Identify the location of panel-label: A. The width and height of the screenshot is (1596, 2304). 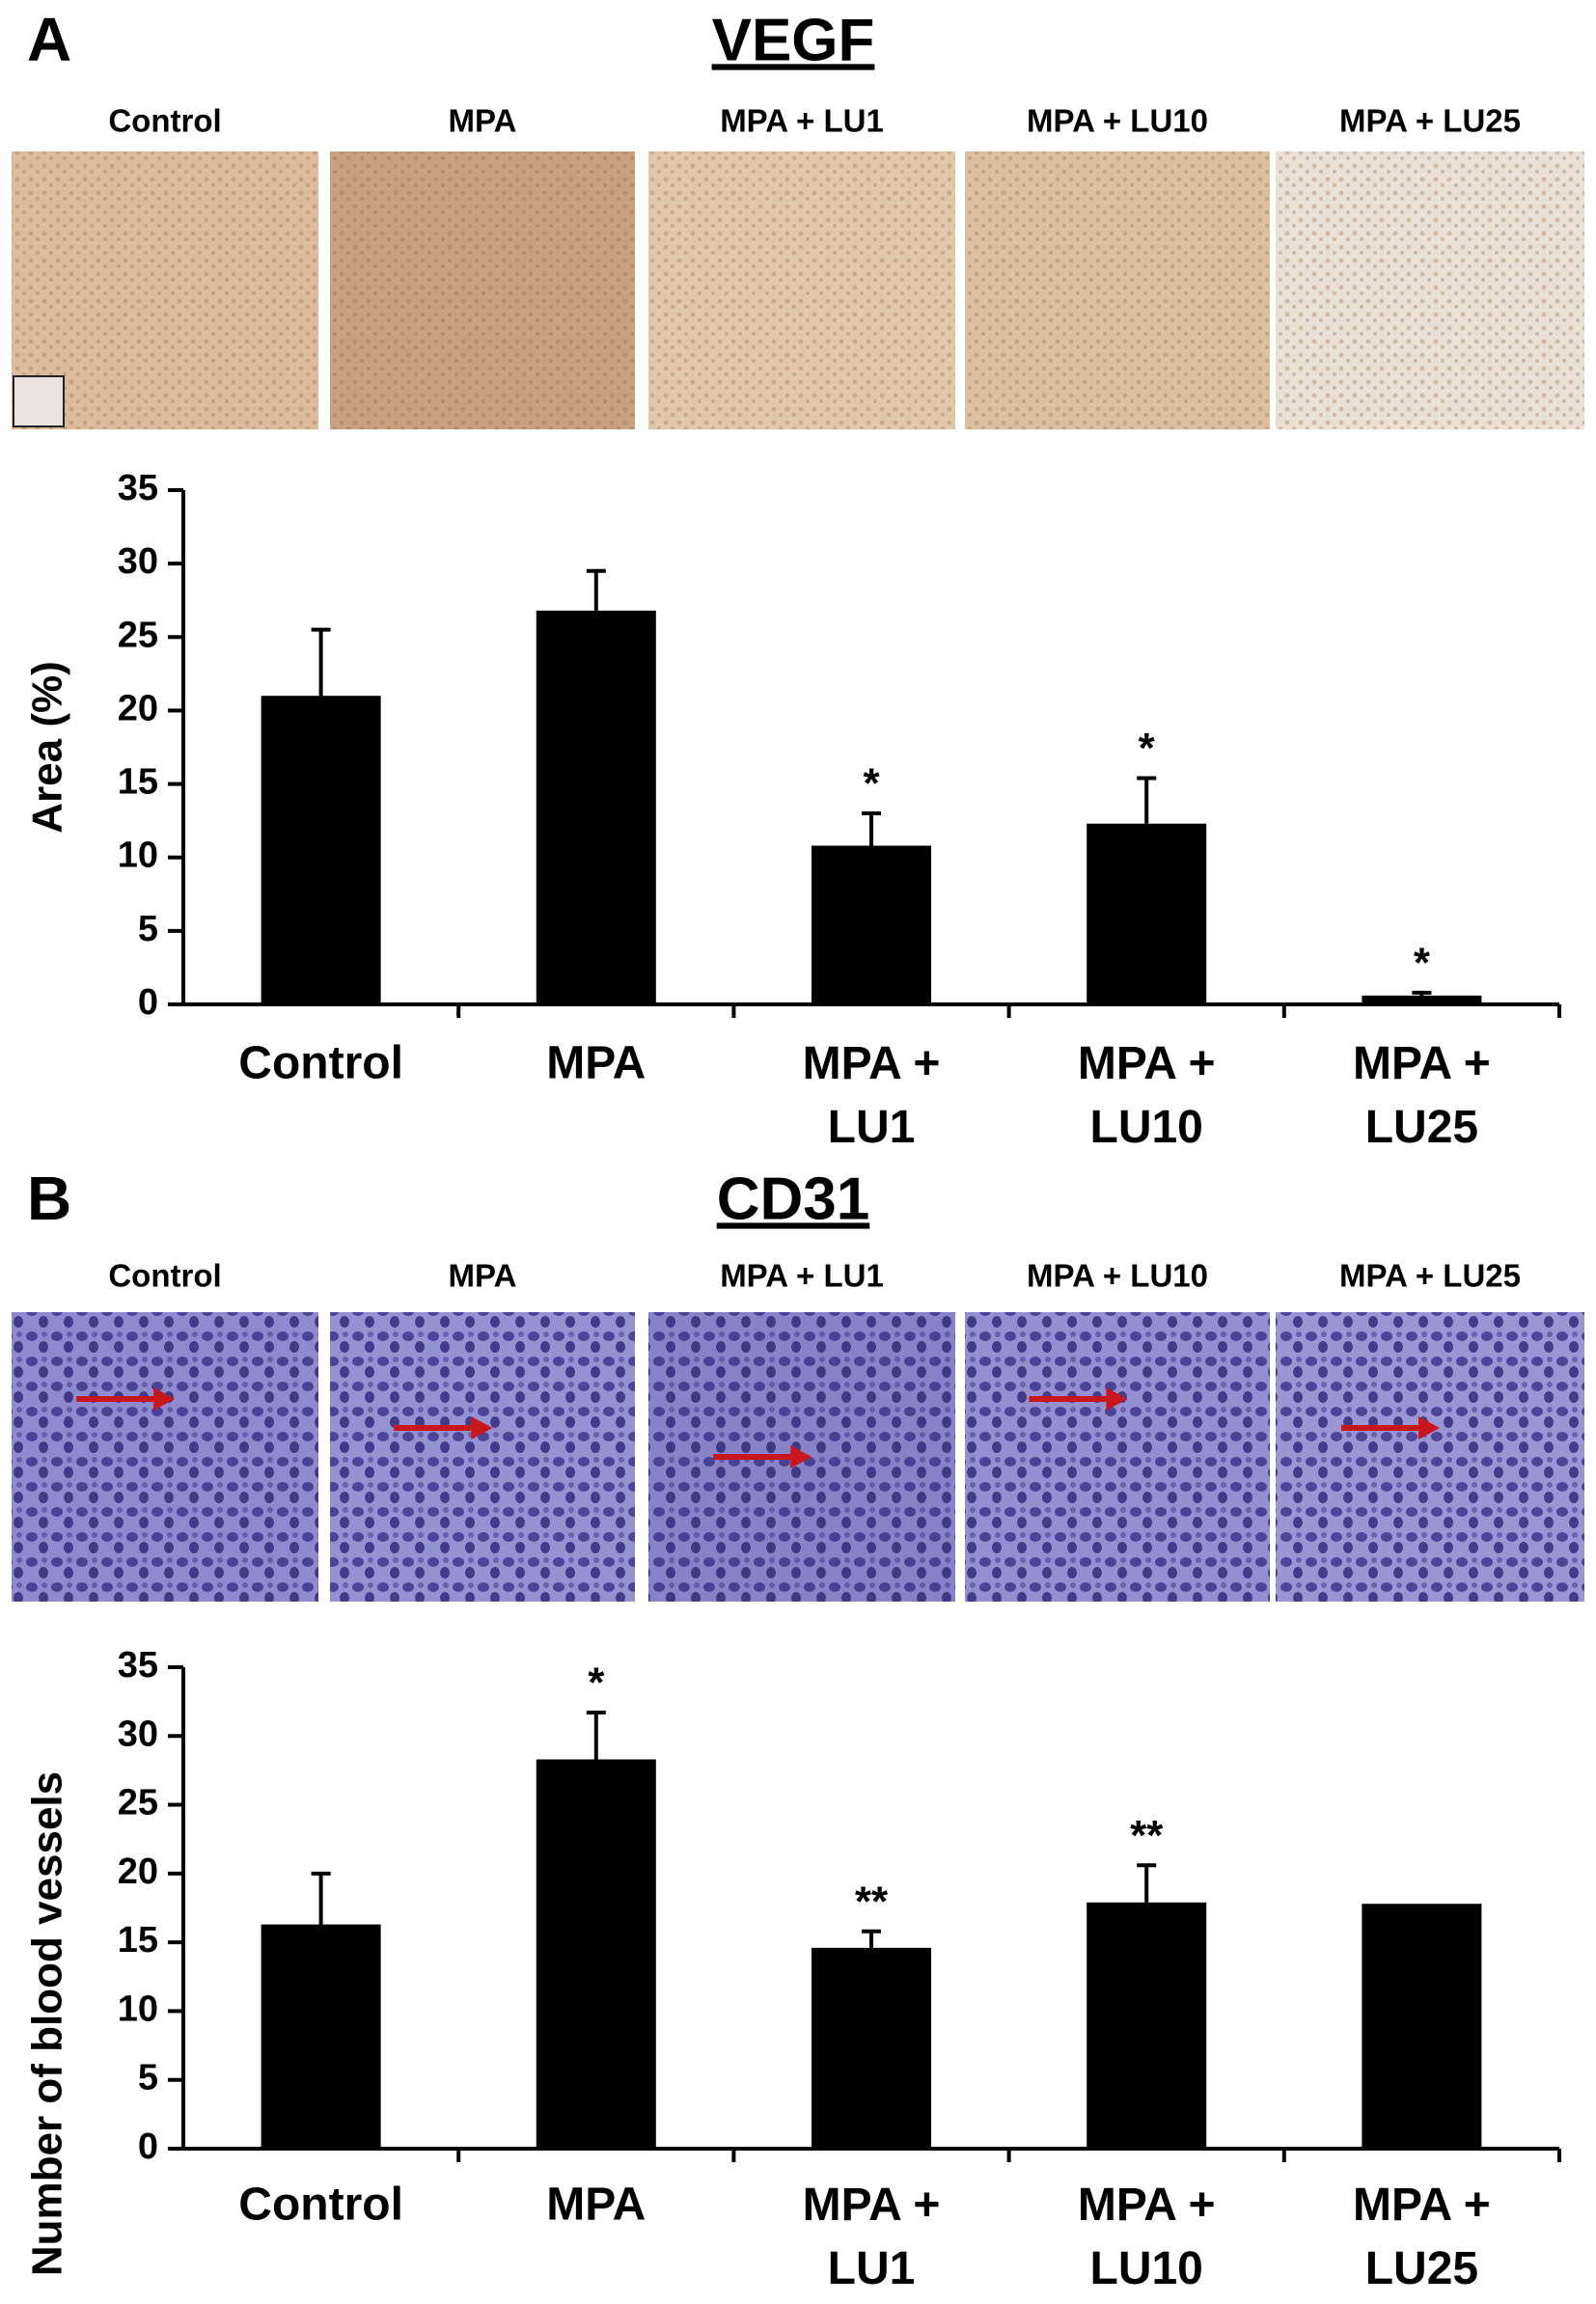
(49, 39).